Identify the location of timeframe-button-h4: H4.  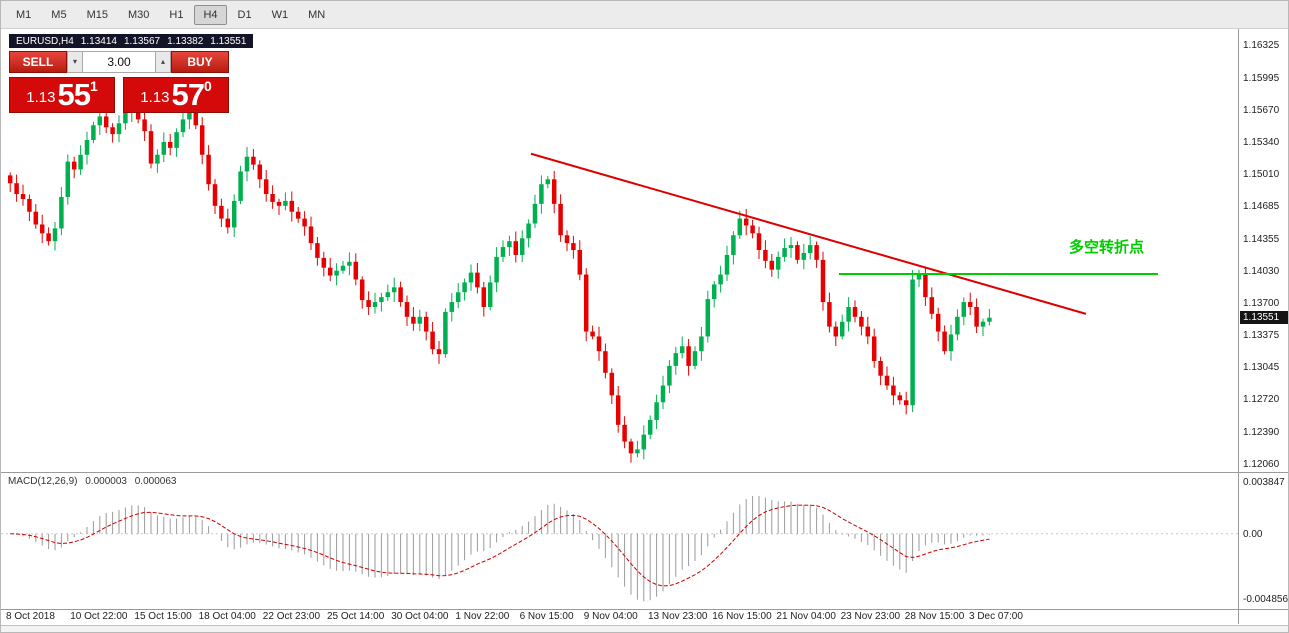
(210, 14).